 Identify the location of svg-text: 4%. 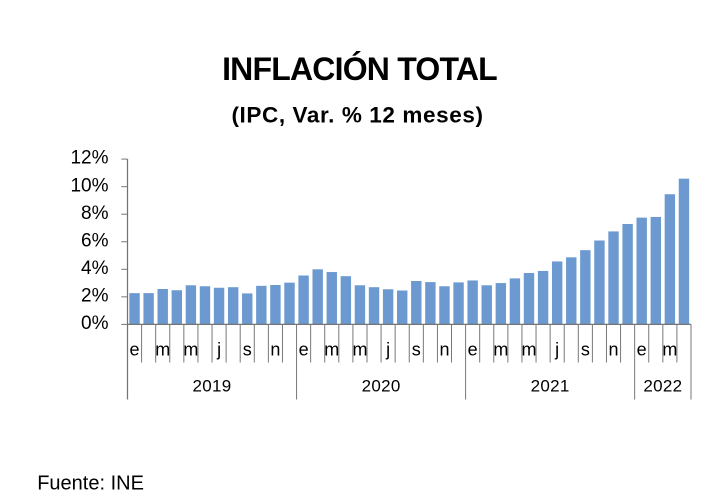
(95, 268).